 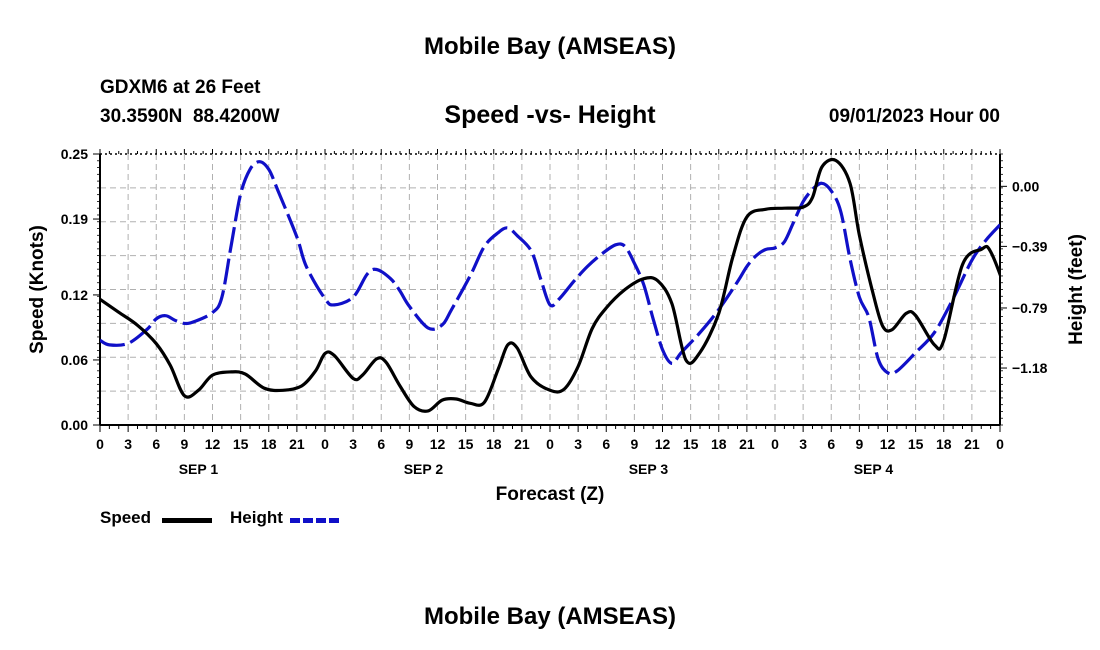 I want to click on footer-title: Mobile Bay (AMSEAS), so click(x=550, y=616).